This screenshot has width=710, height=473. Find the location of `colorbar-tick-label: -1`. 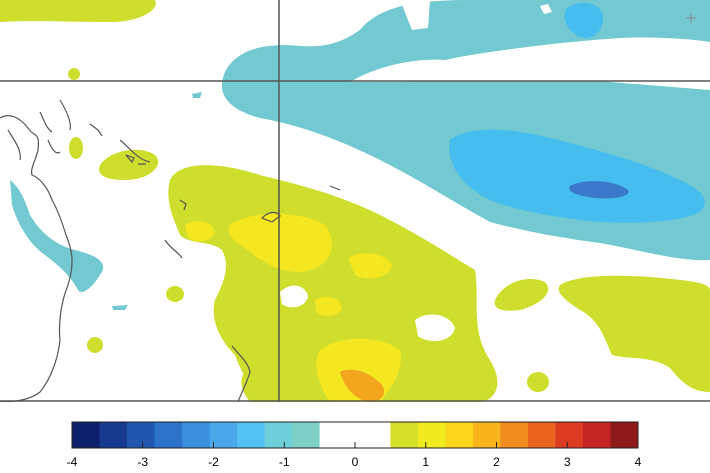

colorbar-tick-label: -1 is located at coordinates (284, 462).